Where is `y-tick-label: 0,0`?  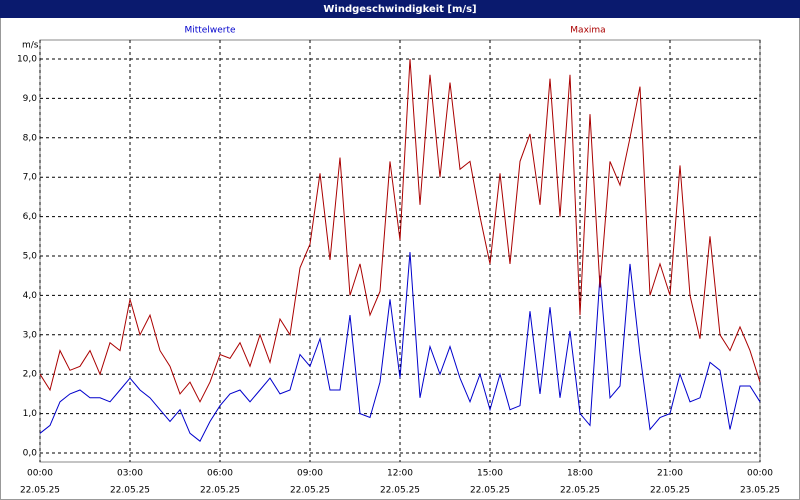 y-tick-label: 0,0 is located at coordinates (30, 454).